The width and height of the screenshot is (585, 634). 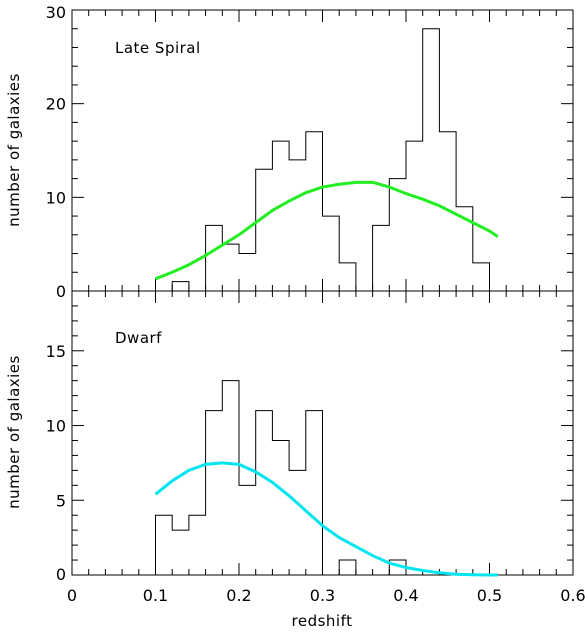 I want to click on y-tick-labels-top: 0 10 20 30, so click(x=56, y=152).